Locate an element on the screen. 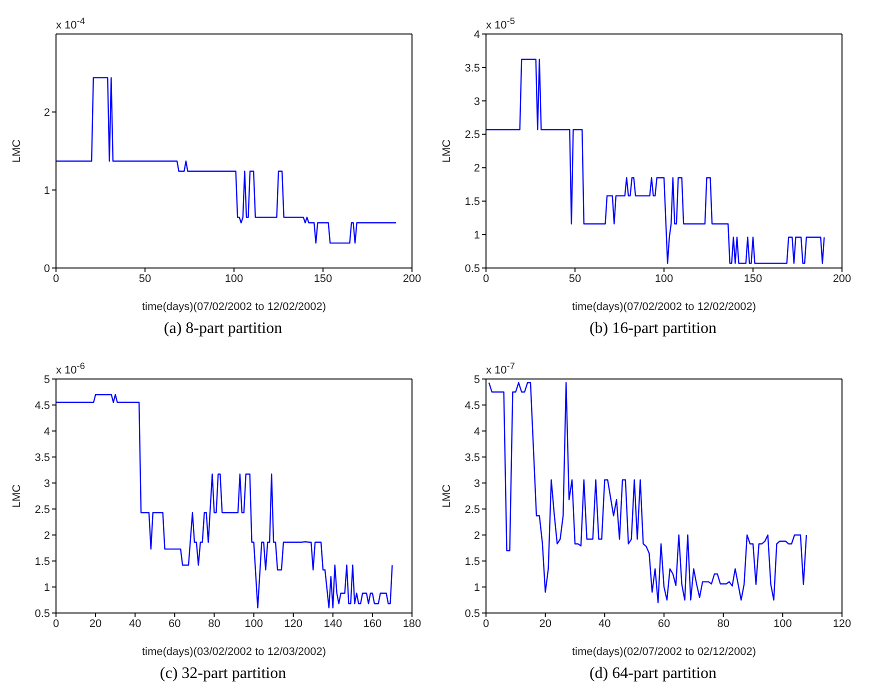 This screenshot has width=871, height=700. y-tick-label: 0 is located at coordinates (47, 268).